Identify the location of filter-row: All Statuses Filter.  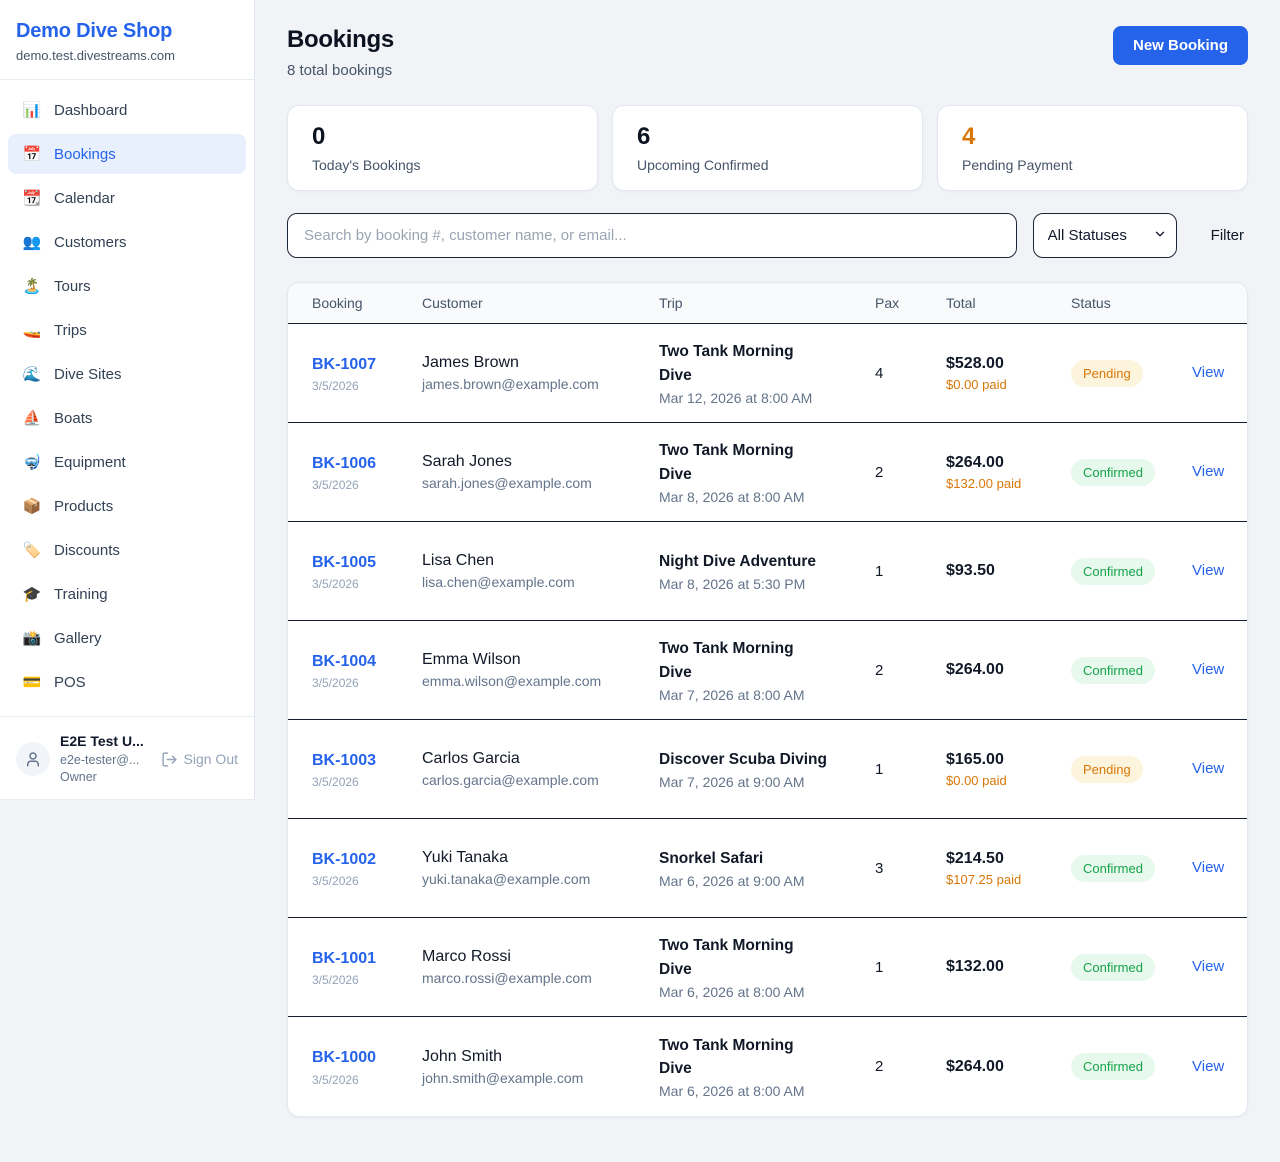
(767, 235).